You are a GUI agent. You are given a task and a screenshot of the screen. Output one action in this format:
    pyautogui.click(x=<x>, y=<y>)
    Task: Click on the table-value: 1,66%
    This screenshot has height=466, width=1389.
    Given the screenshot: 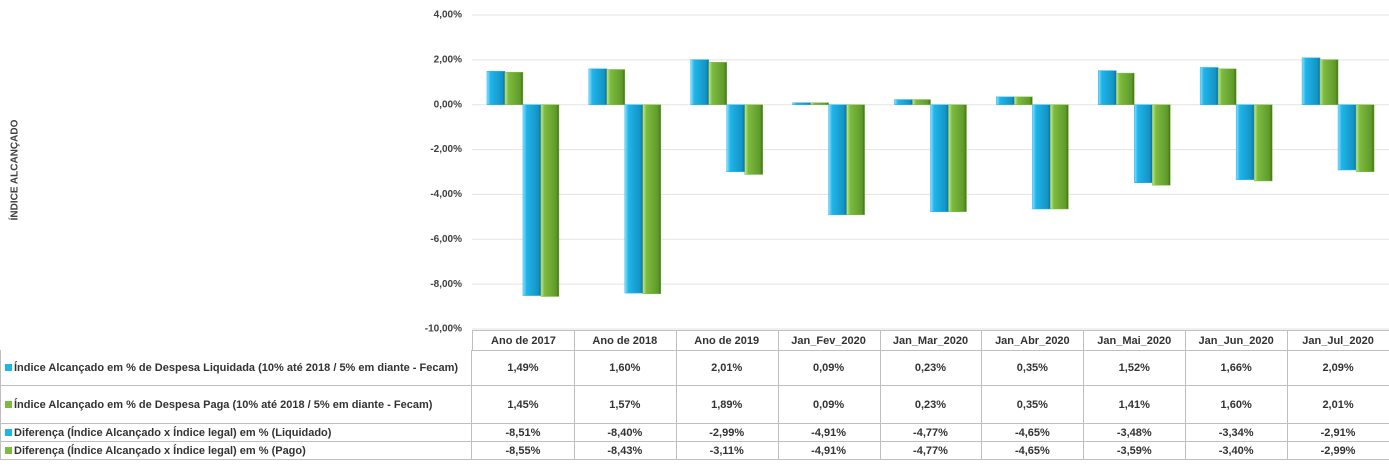 What is the action you would take?
    pyautogui.click(x=1237, y=368)
    